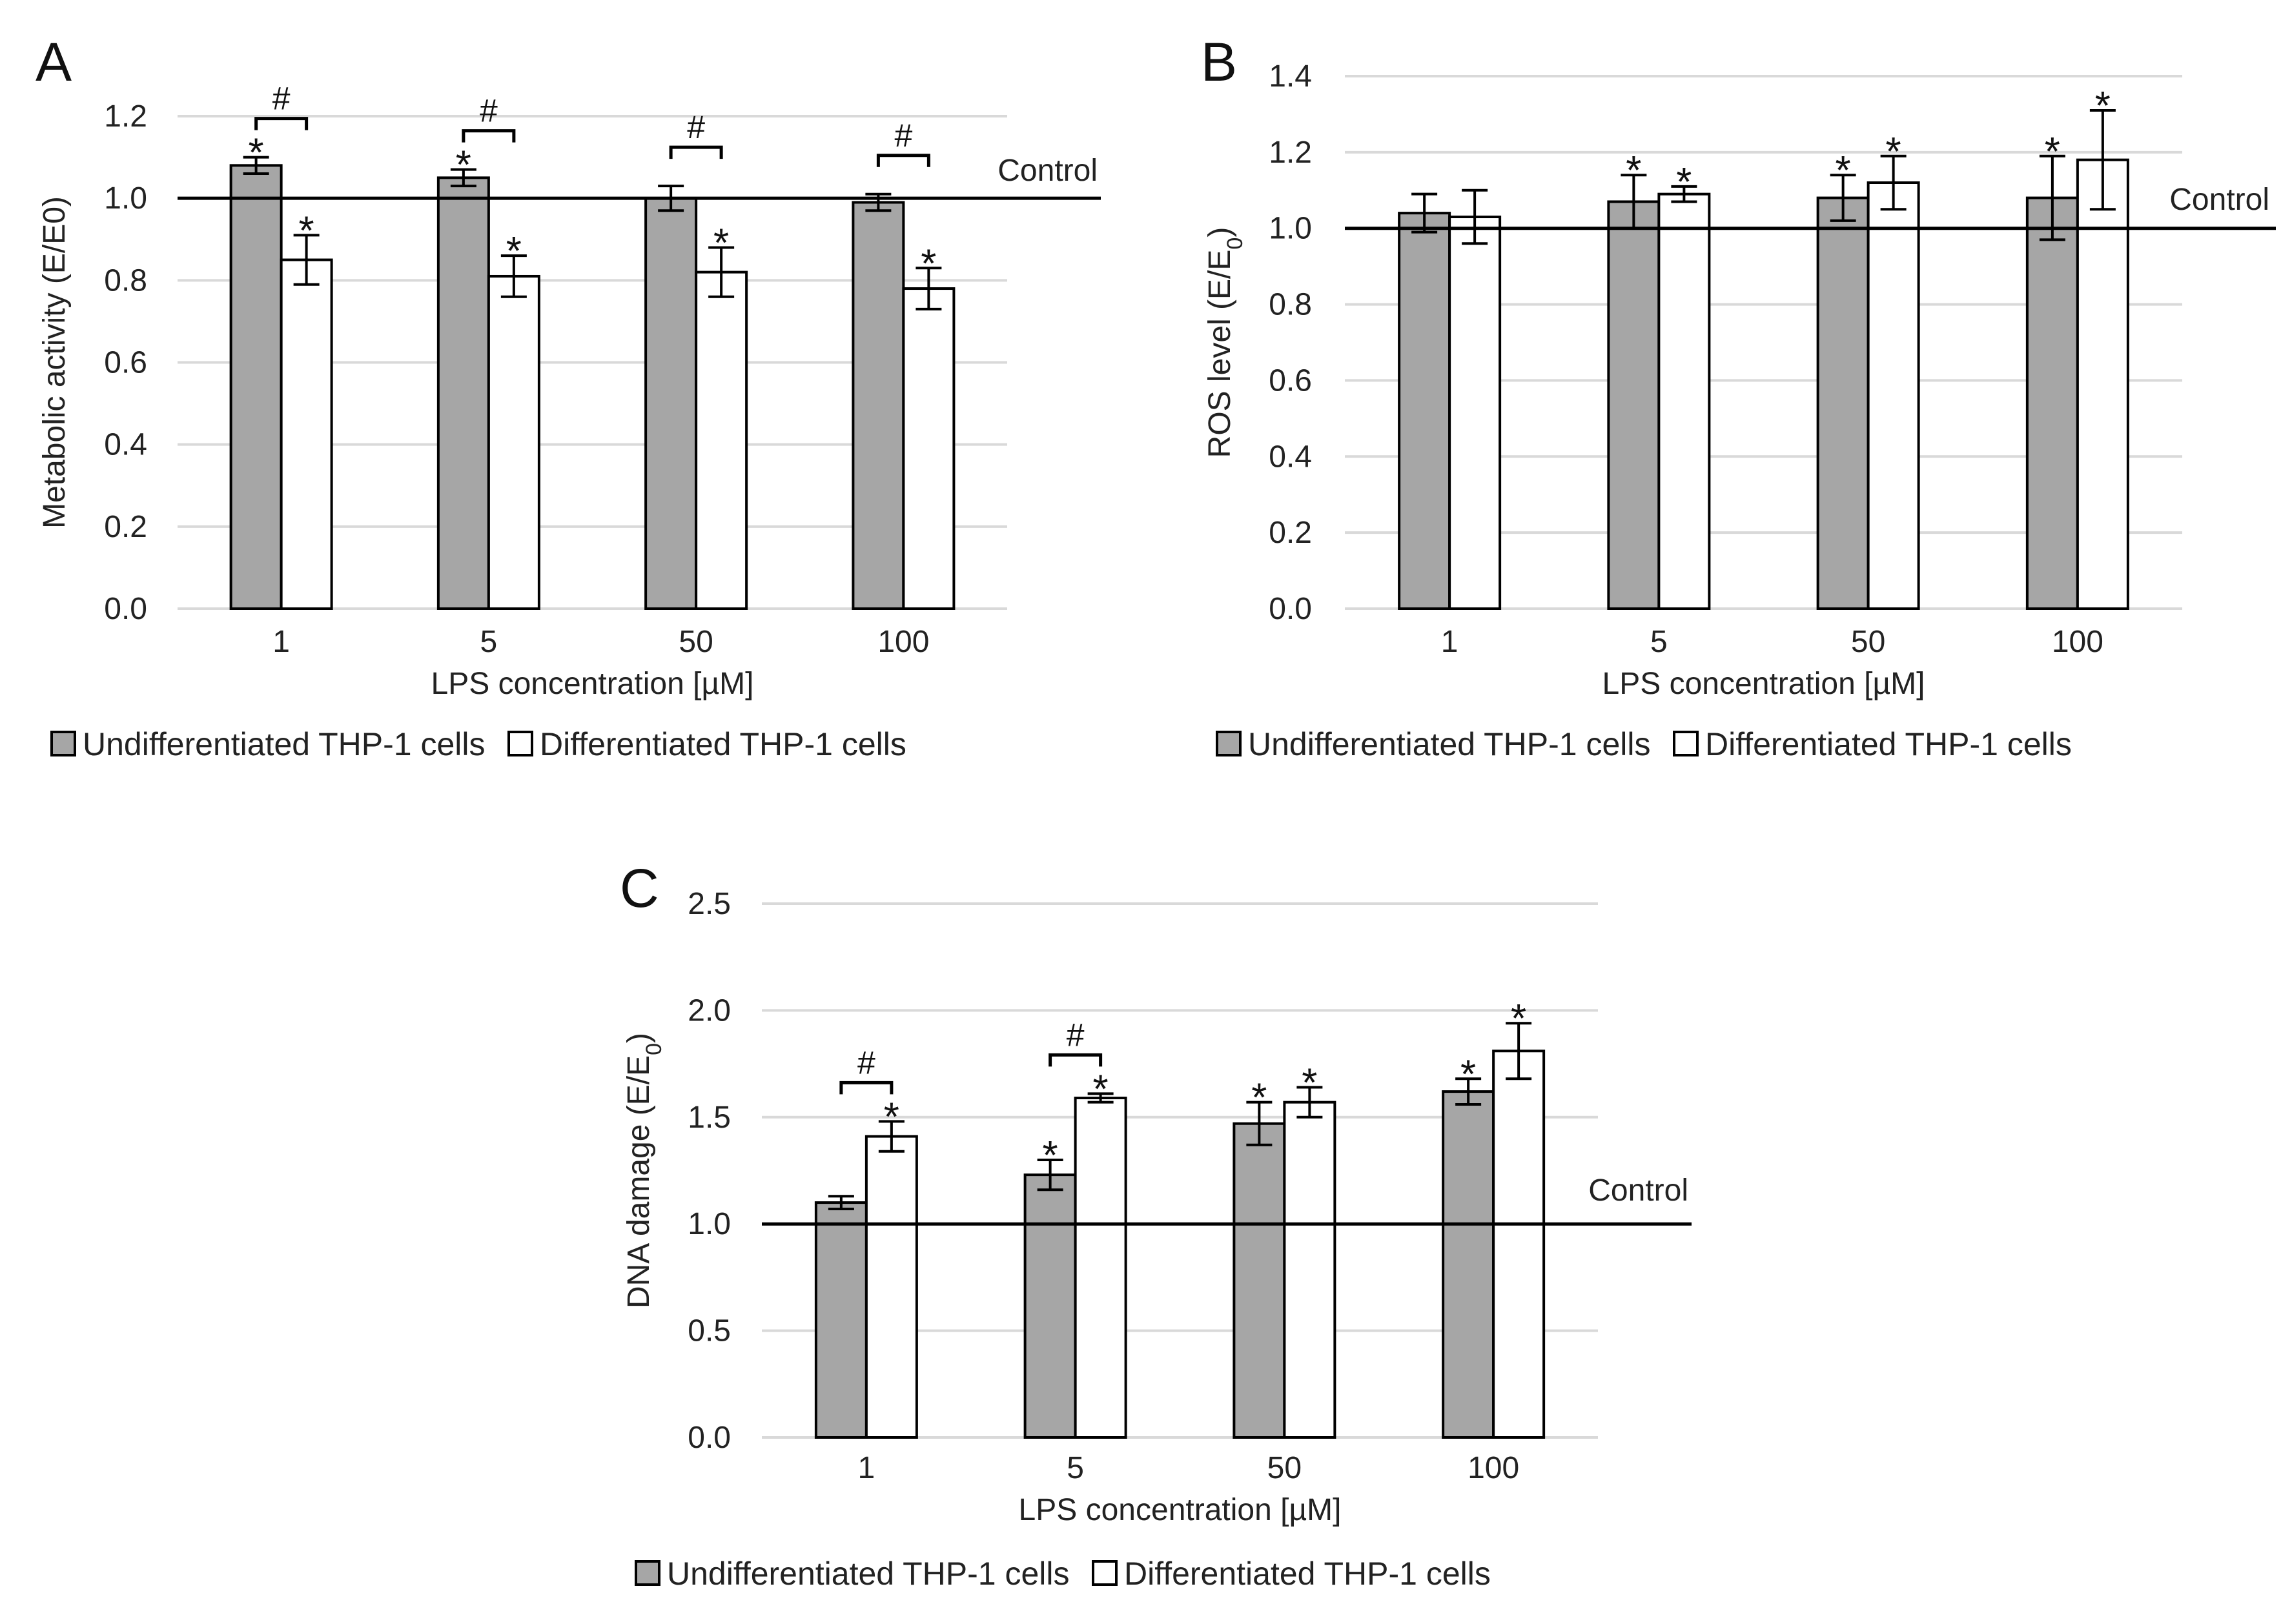 This screenshot has height=1624, width=2292. What do you see at coordinates (54, 62) in the screenshot?
I see `panel-letter: A` at bounding box center [54, 62].